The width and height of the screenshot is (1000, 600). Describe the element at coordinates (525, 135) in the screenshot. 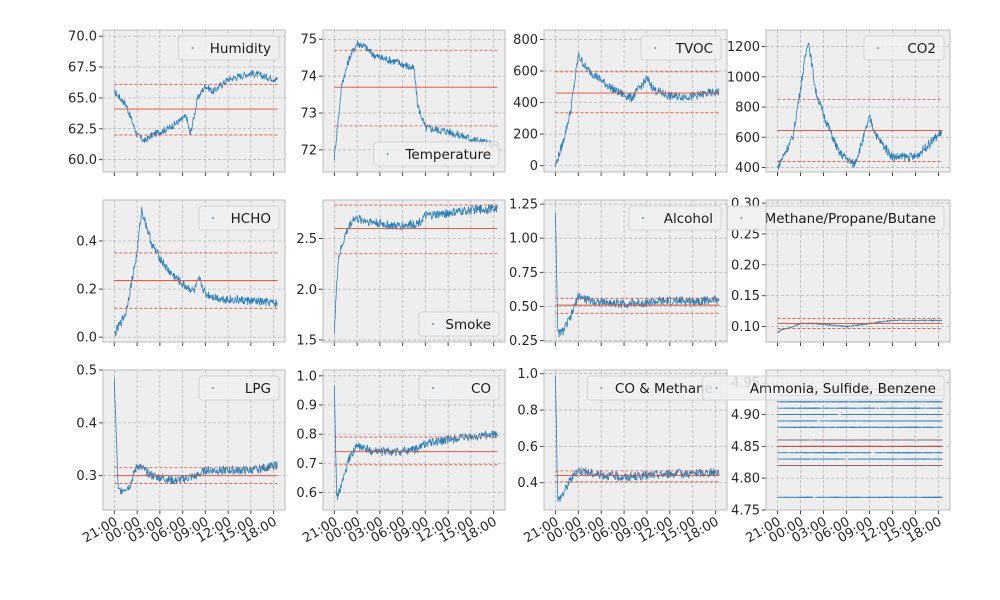

I see `y-tick-label: 200` at that location.